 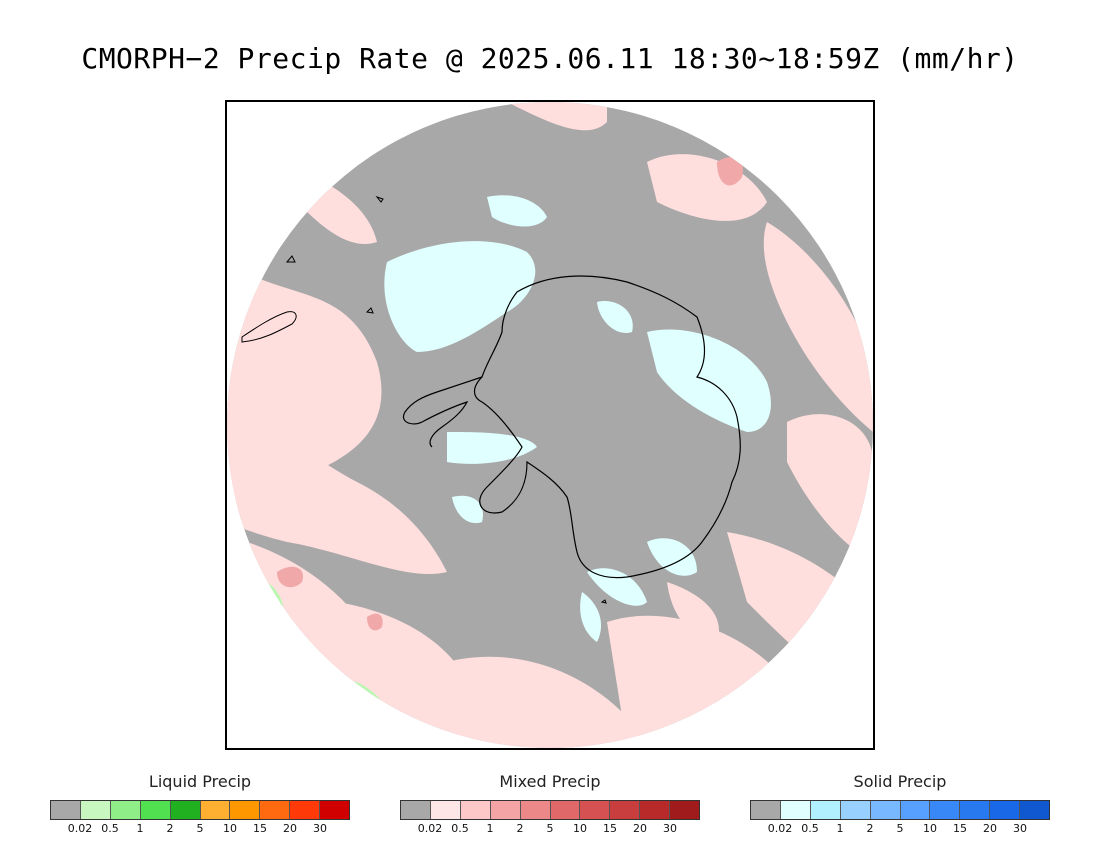 I want to click on legend-solid-precip: Solid Precip 0.02 0.5 1 2 5 10 15 20 30, so click(x=900, y=804).